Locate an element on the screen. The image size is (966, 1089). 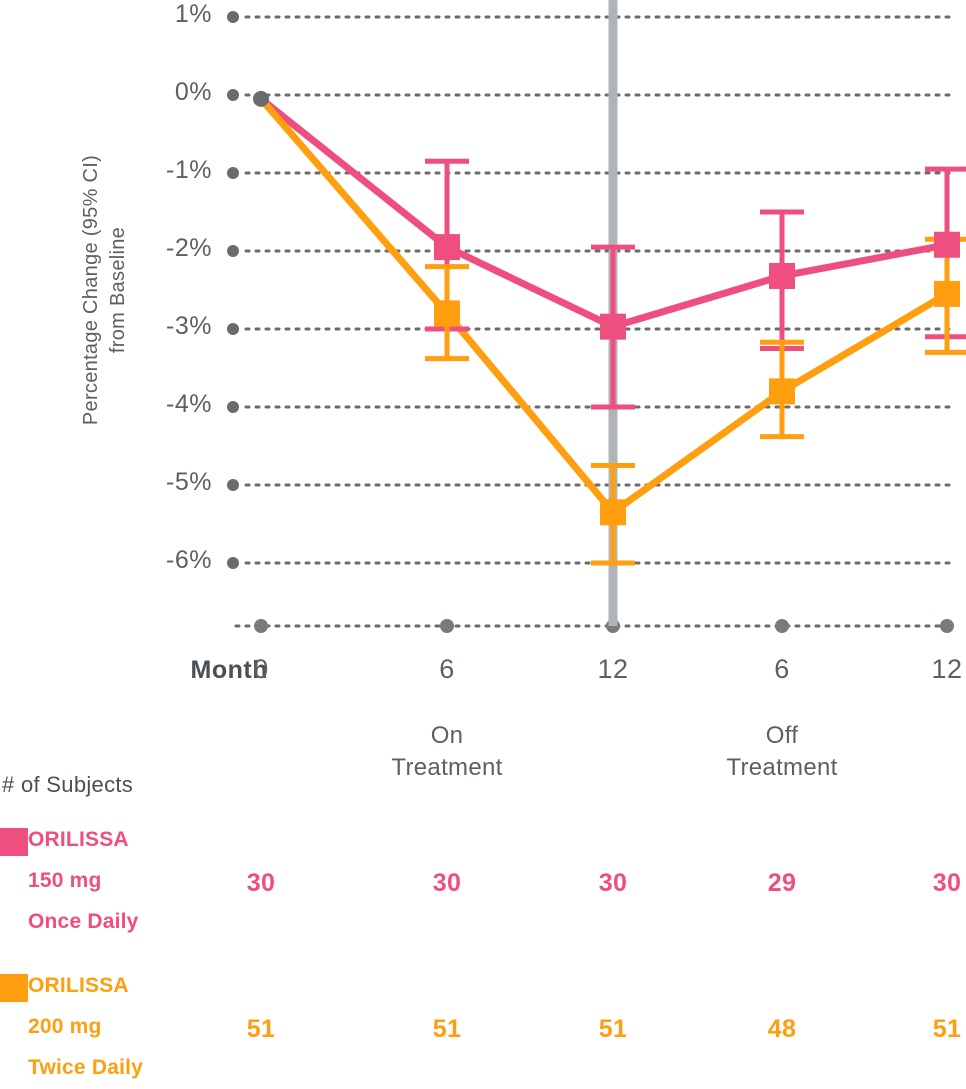
subject-count-r1-c3: 48 is located at coordinates (782, 1029).